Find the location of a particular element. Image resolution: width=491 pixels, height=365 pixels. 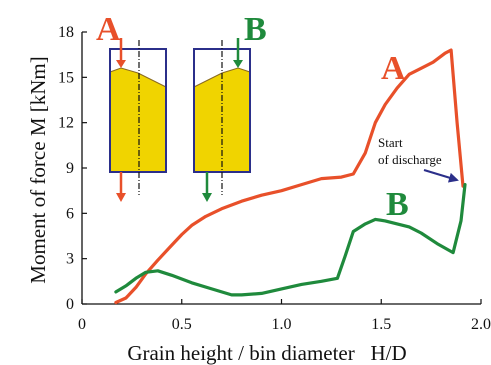

x-tick-label: 1.5 is located at coordinates (381, 324).